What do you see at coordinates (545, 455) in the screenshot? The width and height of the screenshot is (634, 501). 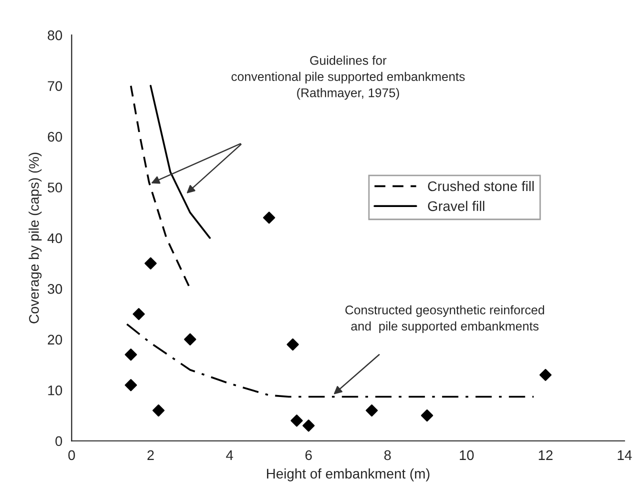 I see `x-tick-label: 12` at bounding box center [545, 455].